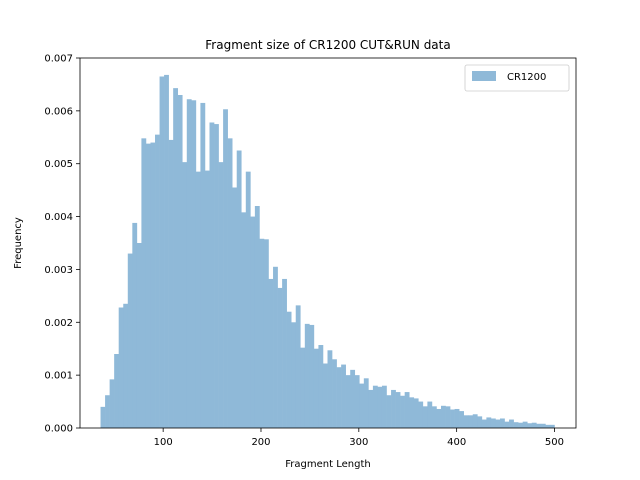  Describe the element at coordinates (526, 77) in the screenshot. I see `legend-label: CR1200` at that location.